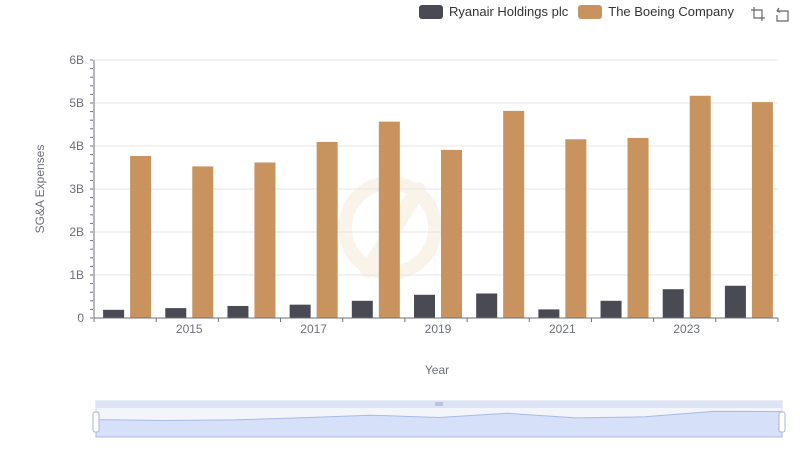 This screenshot has height=461, width=800. I want to click on legend-item-boeing: The Boeing Company, so click(656, 11).